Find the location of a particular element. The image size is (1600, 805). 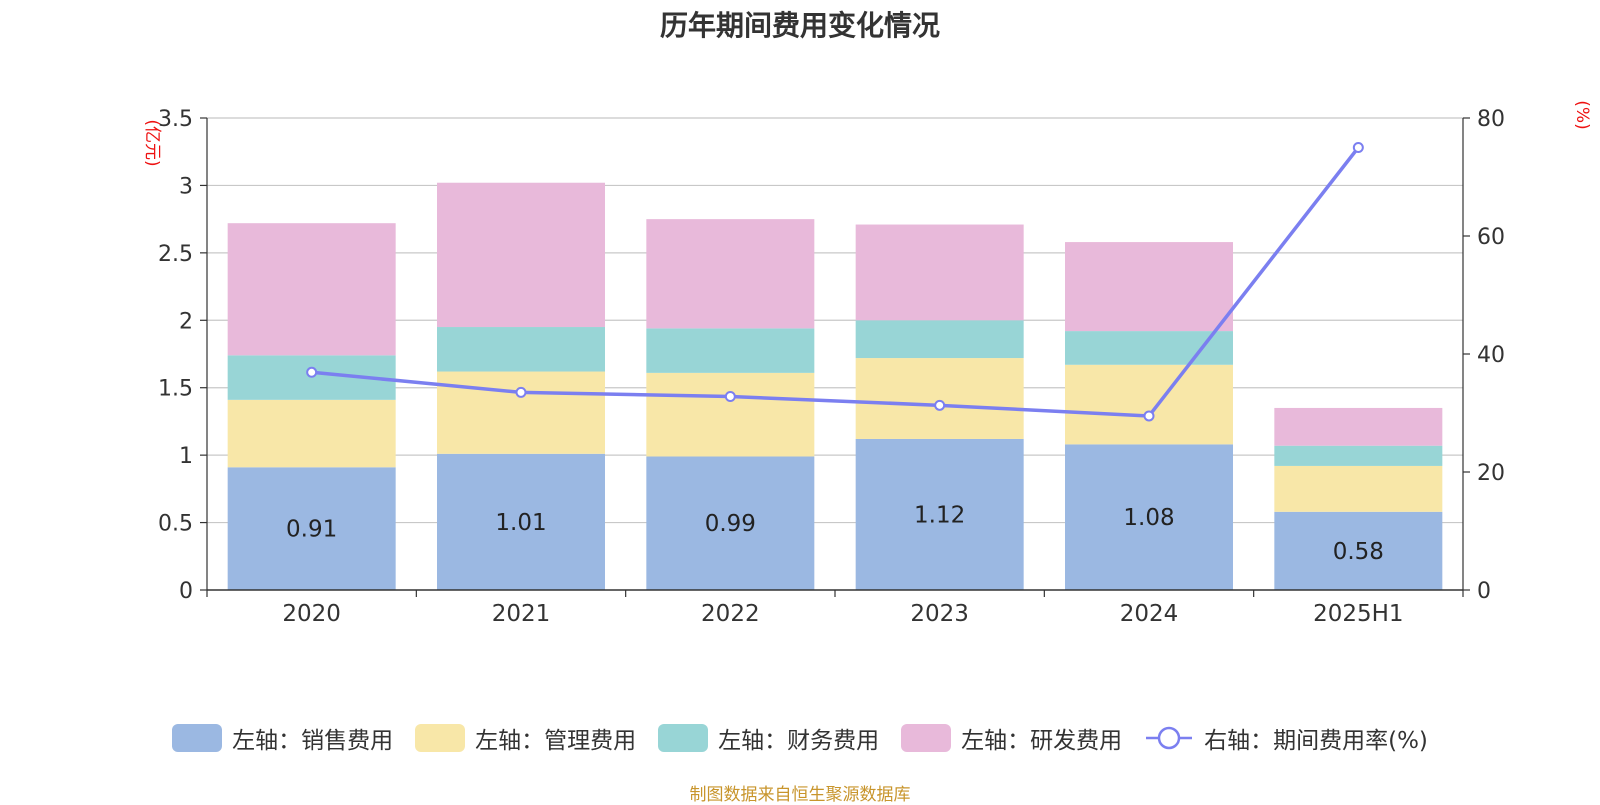

legend-item-rate: 右轴：期间费用率(%) is located at coordinates (1286, 738).